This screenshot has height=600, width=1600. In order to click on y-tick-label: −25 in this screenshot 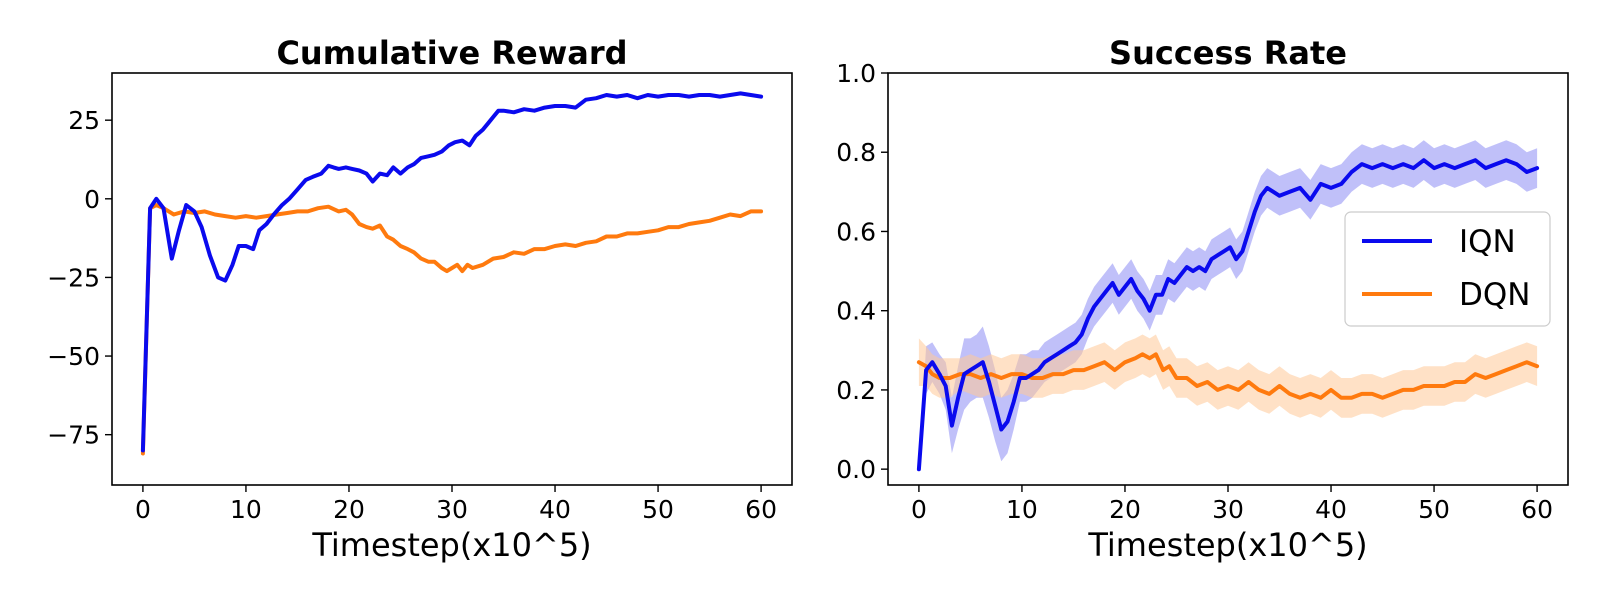, I will do `click(73, 277)`.